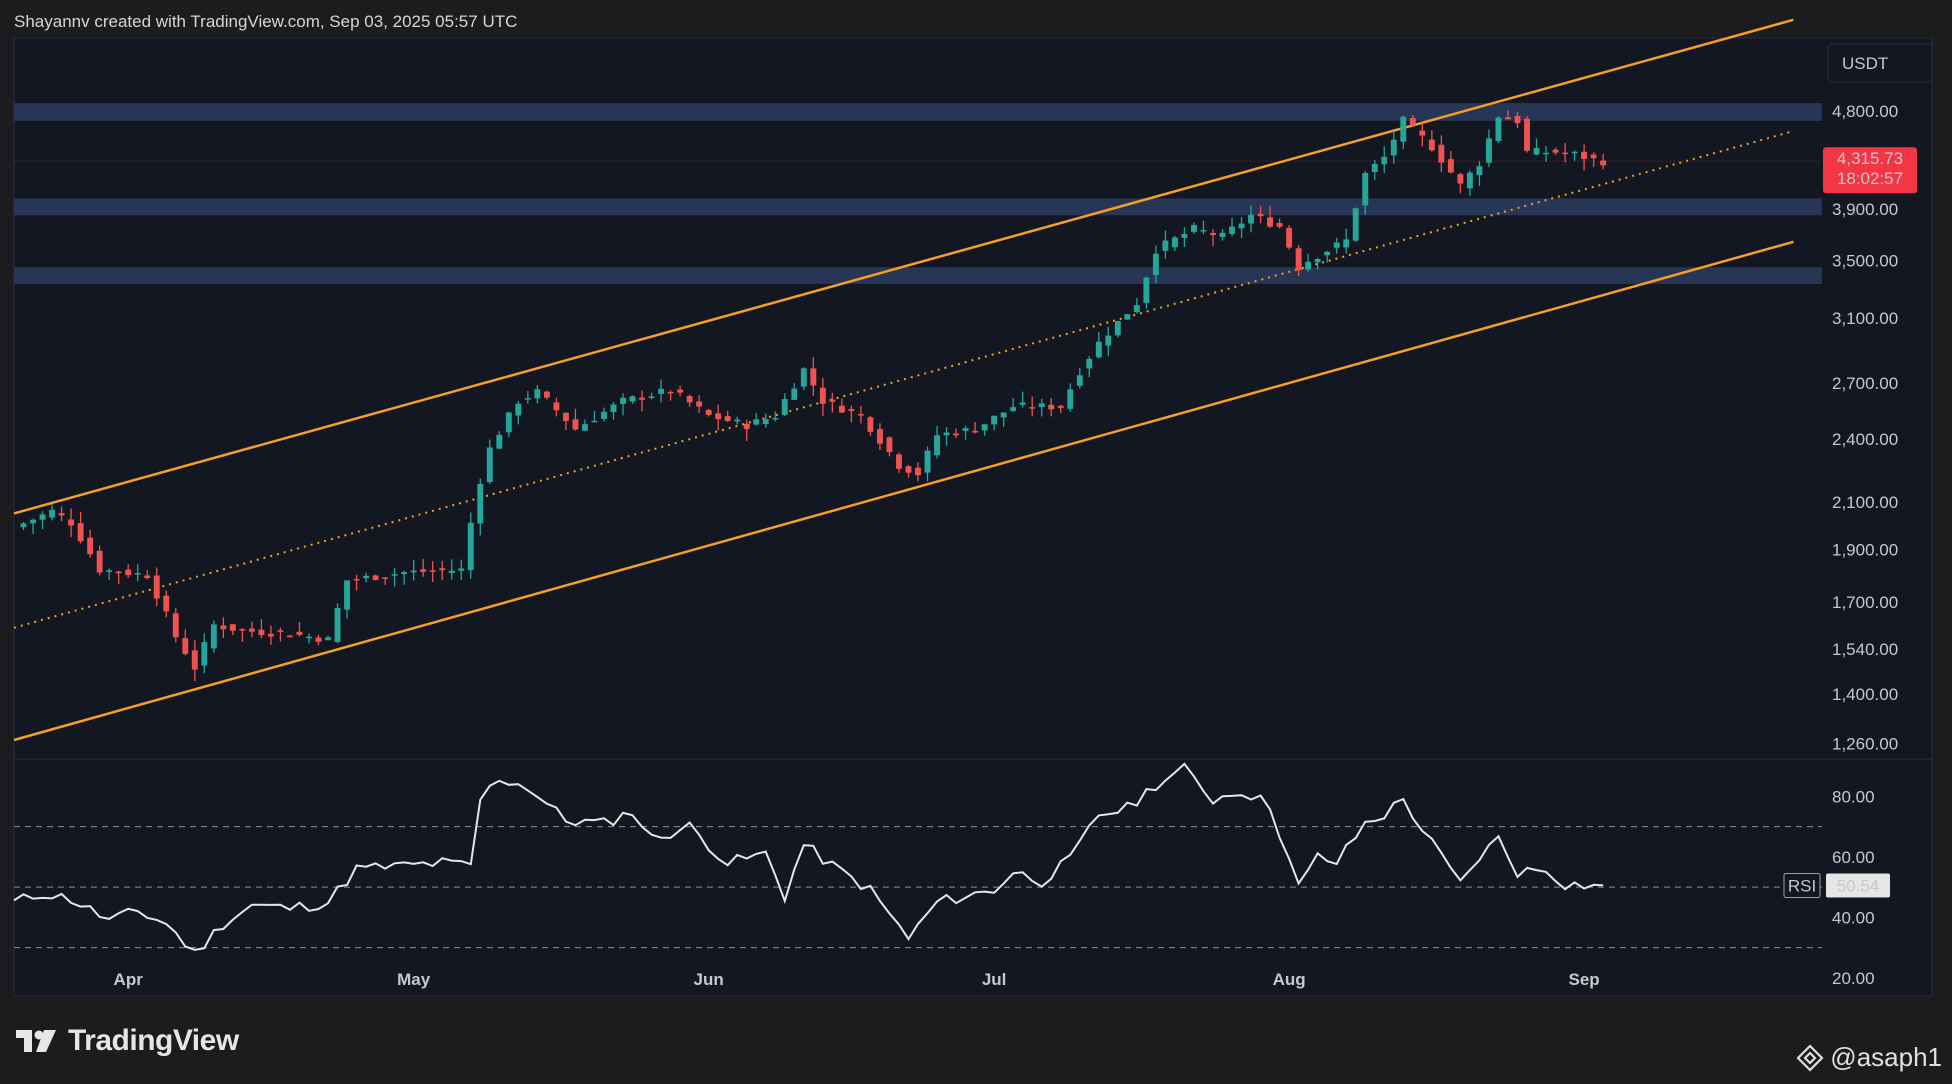 This screenshot has height=1084, width=1952. I want to click on currency-label: USDT, so click(1865, 63).